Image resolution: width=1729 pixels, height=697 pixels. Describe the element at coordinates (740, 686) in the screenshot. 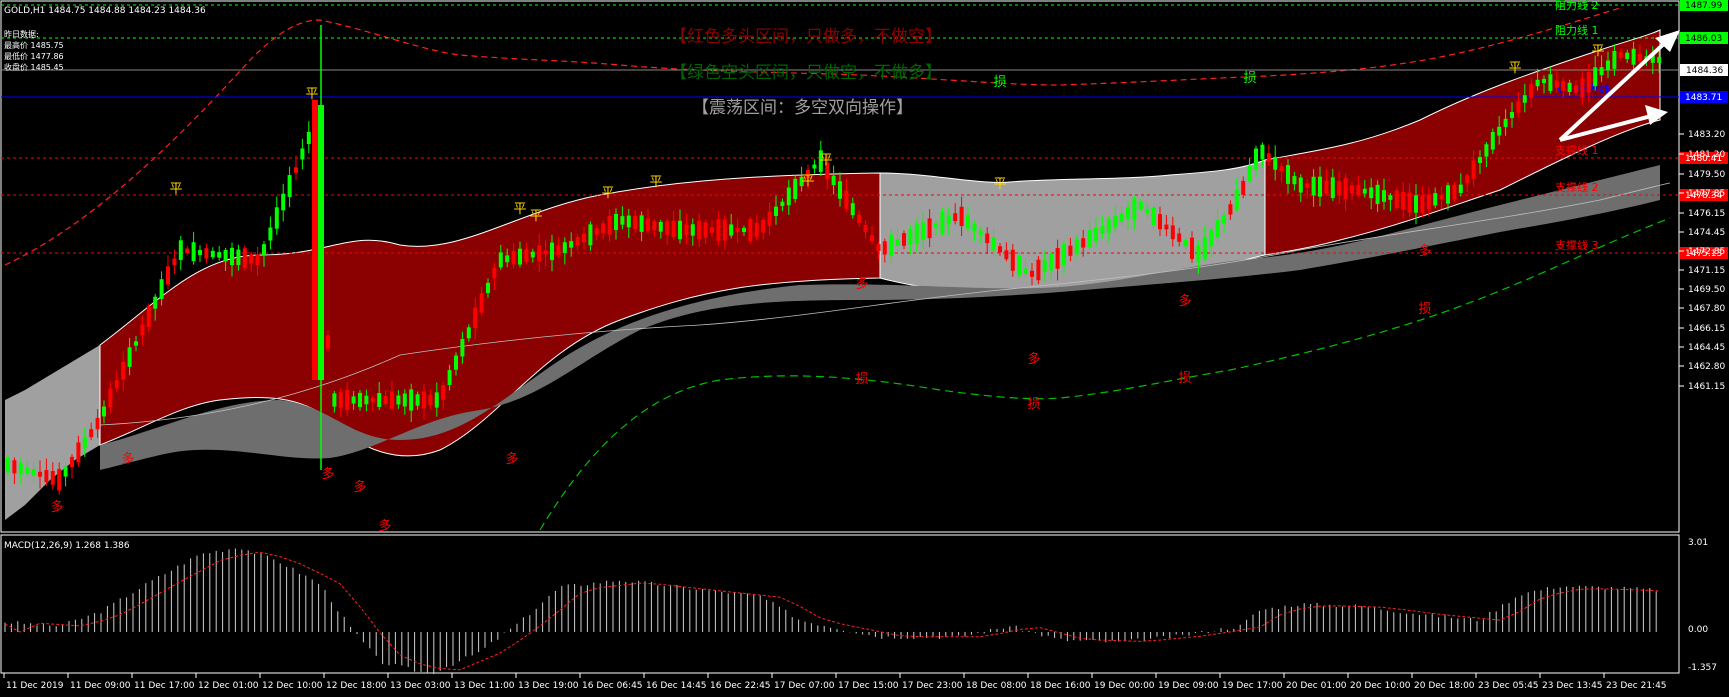

I see `time-tick-label: 16 Dec 22:45` at that location.